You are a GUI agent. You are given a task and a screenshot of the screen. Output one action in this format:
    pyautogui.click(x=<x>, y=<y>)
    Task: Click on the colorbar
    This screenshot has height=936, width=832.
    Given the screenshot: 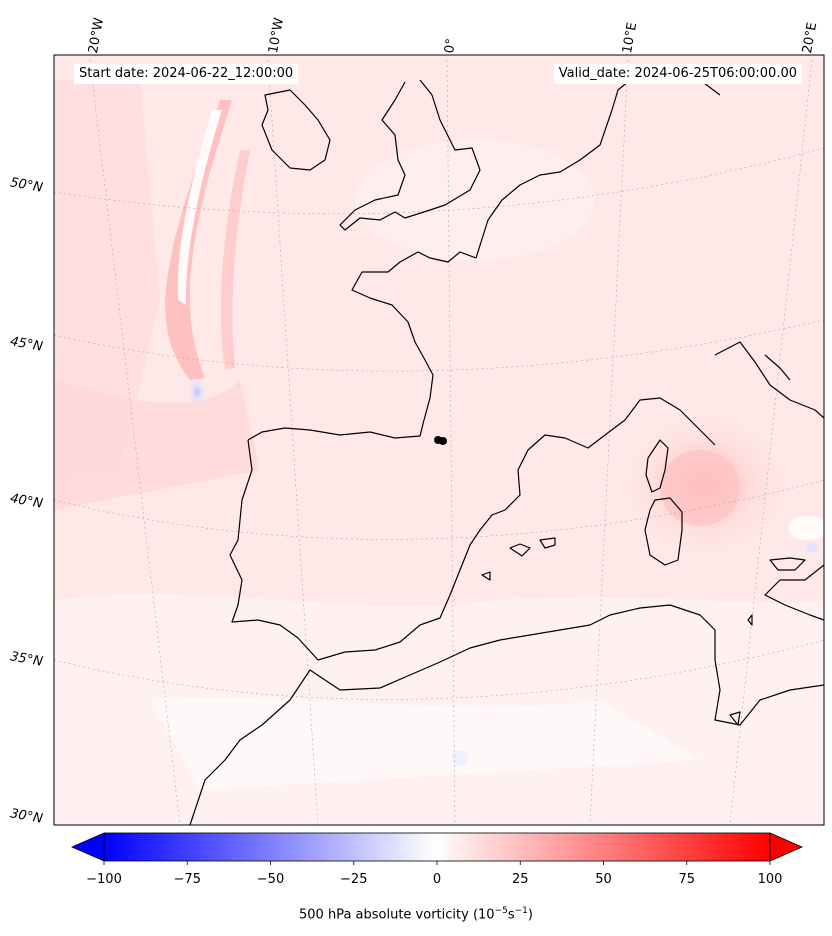 What is the action you would take?
    pyautogui.click(x=437, y=848)
    